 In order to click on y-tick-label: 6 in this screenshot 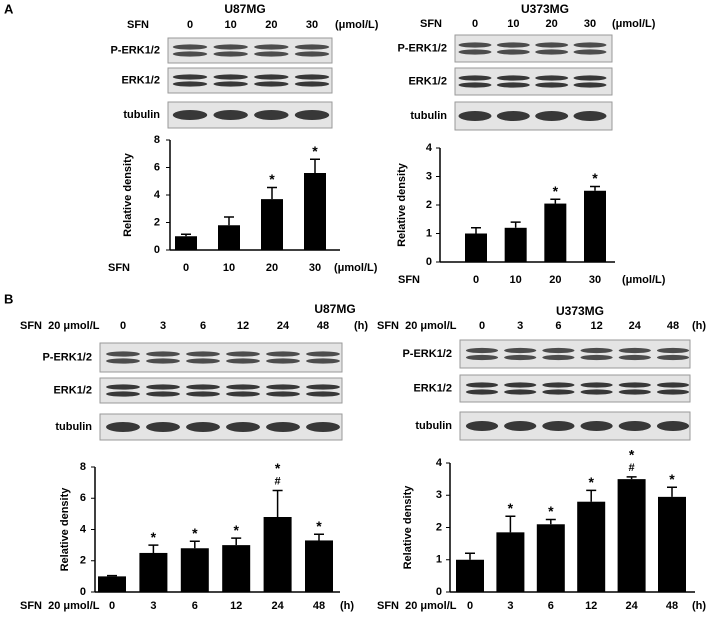, I will do `click(157, 167)`.